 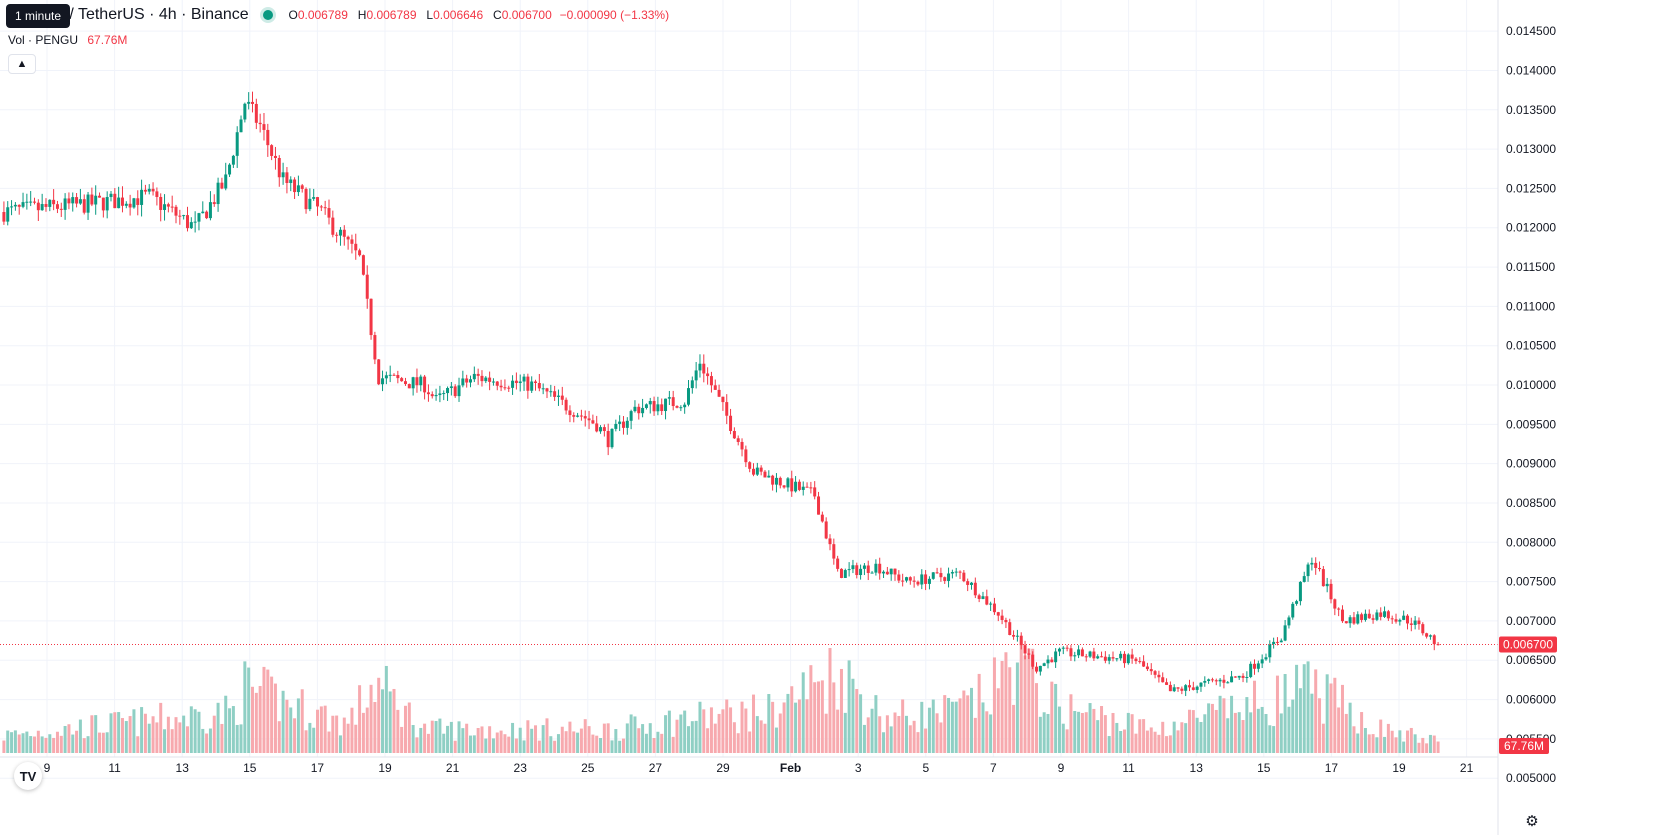 I want to click on market-status-icon, so click(x=267, y=15).